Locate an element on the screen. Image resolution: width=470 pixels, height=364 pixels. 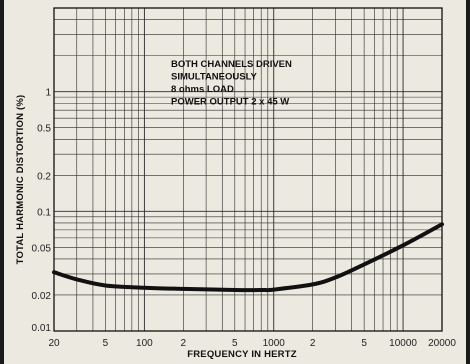
annotation-line: SIMULTANEOUSLY is located at coordinates (214, 77).